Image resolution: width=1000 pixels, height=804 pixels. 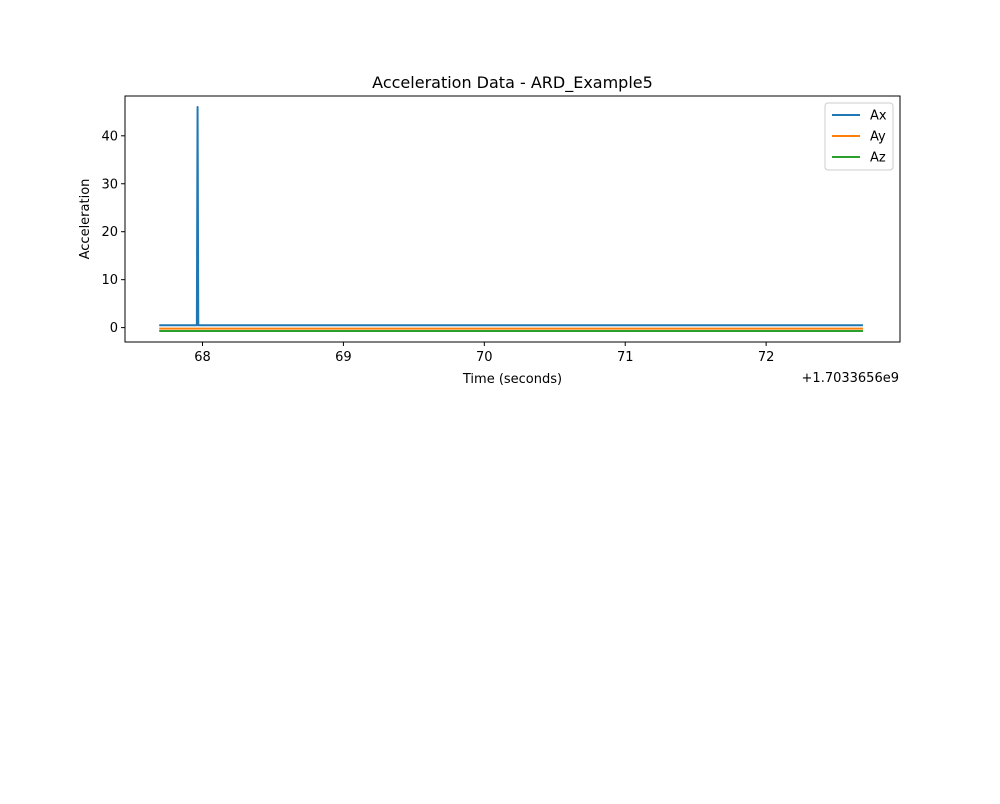 I want to click on x-axis-label: Time (seconds), so click(x=512, y=379).